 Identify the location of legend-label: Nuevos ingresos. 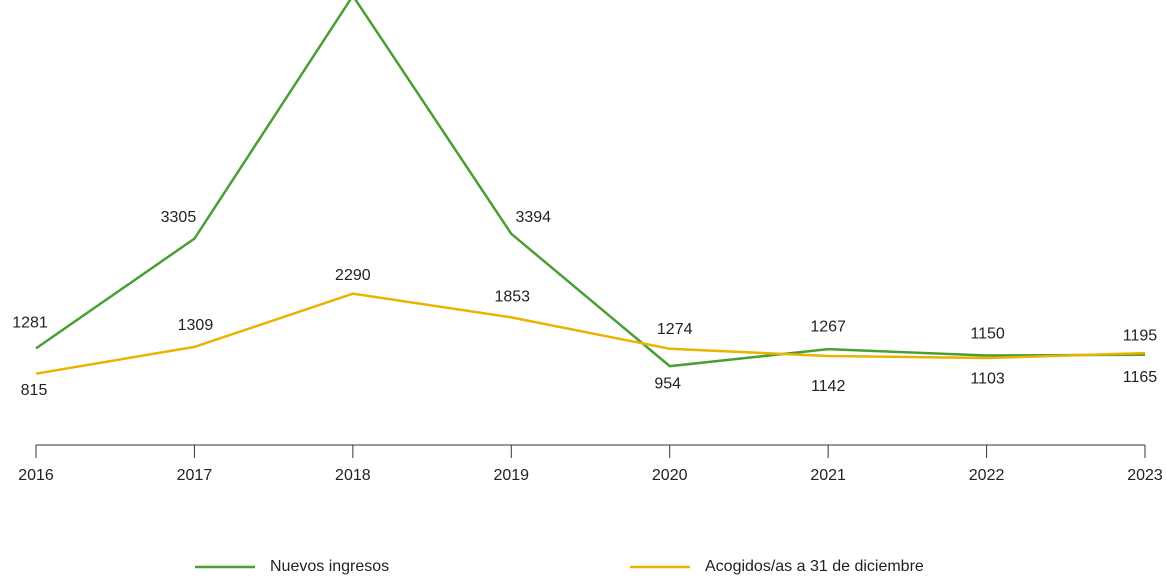
(329, 566).